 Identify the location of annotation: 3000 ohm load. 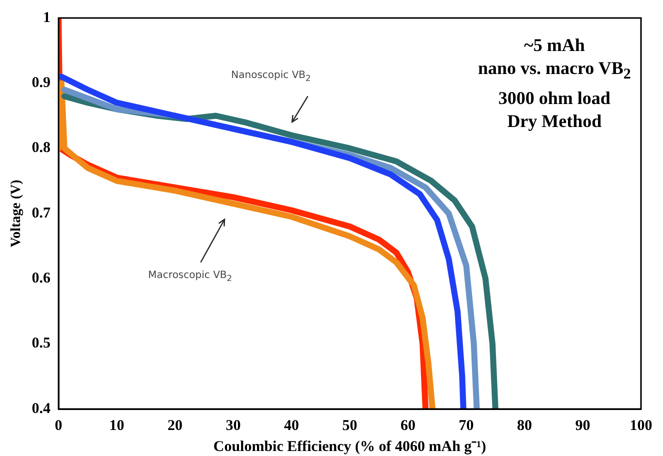
(554, 98).